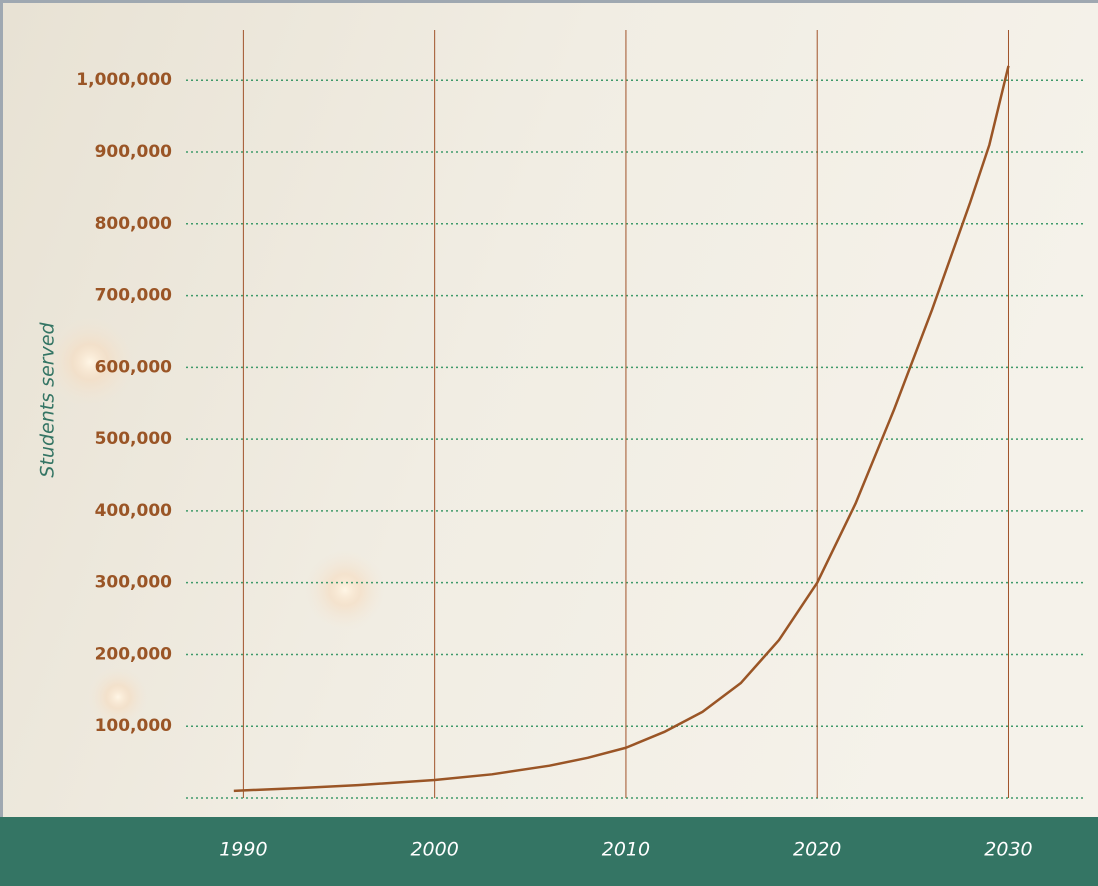  I want to click on x-tick-label: 2010, so click(626, 850).